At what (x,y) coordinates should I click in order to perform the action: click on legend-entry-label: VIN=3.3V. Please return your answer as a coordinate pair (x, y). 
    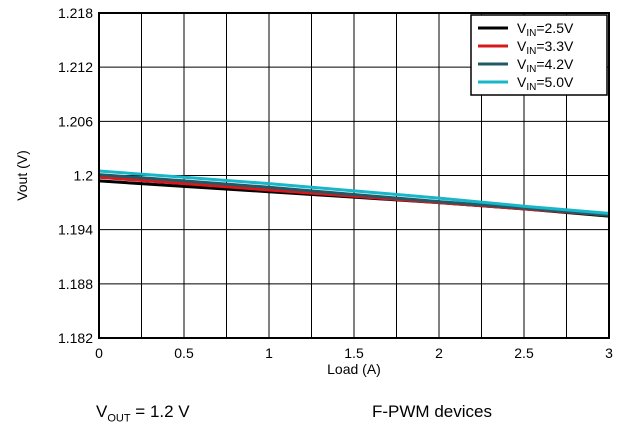
    Looking at the image, I should click on (545, 47).